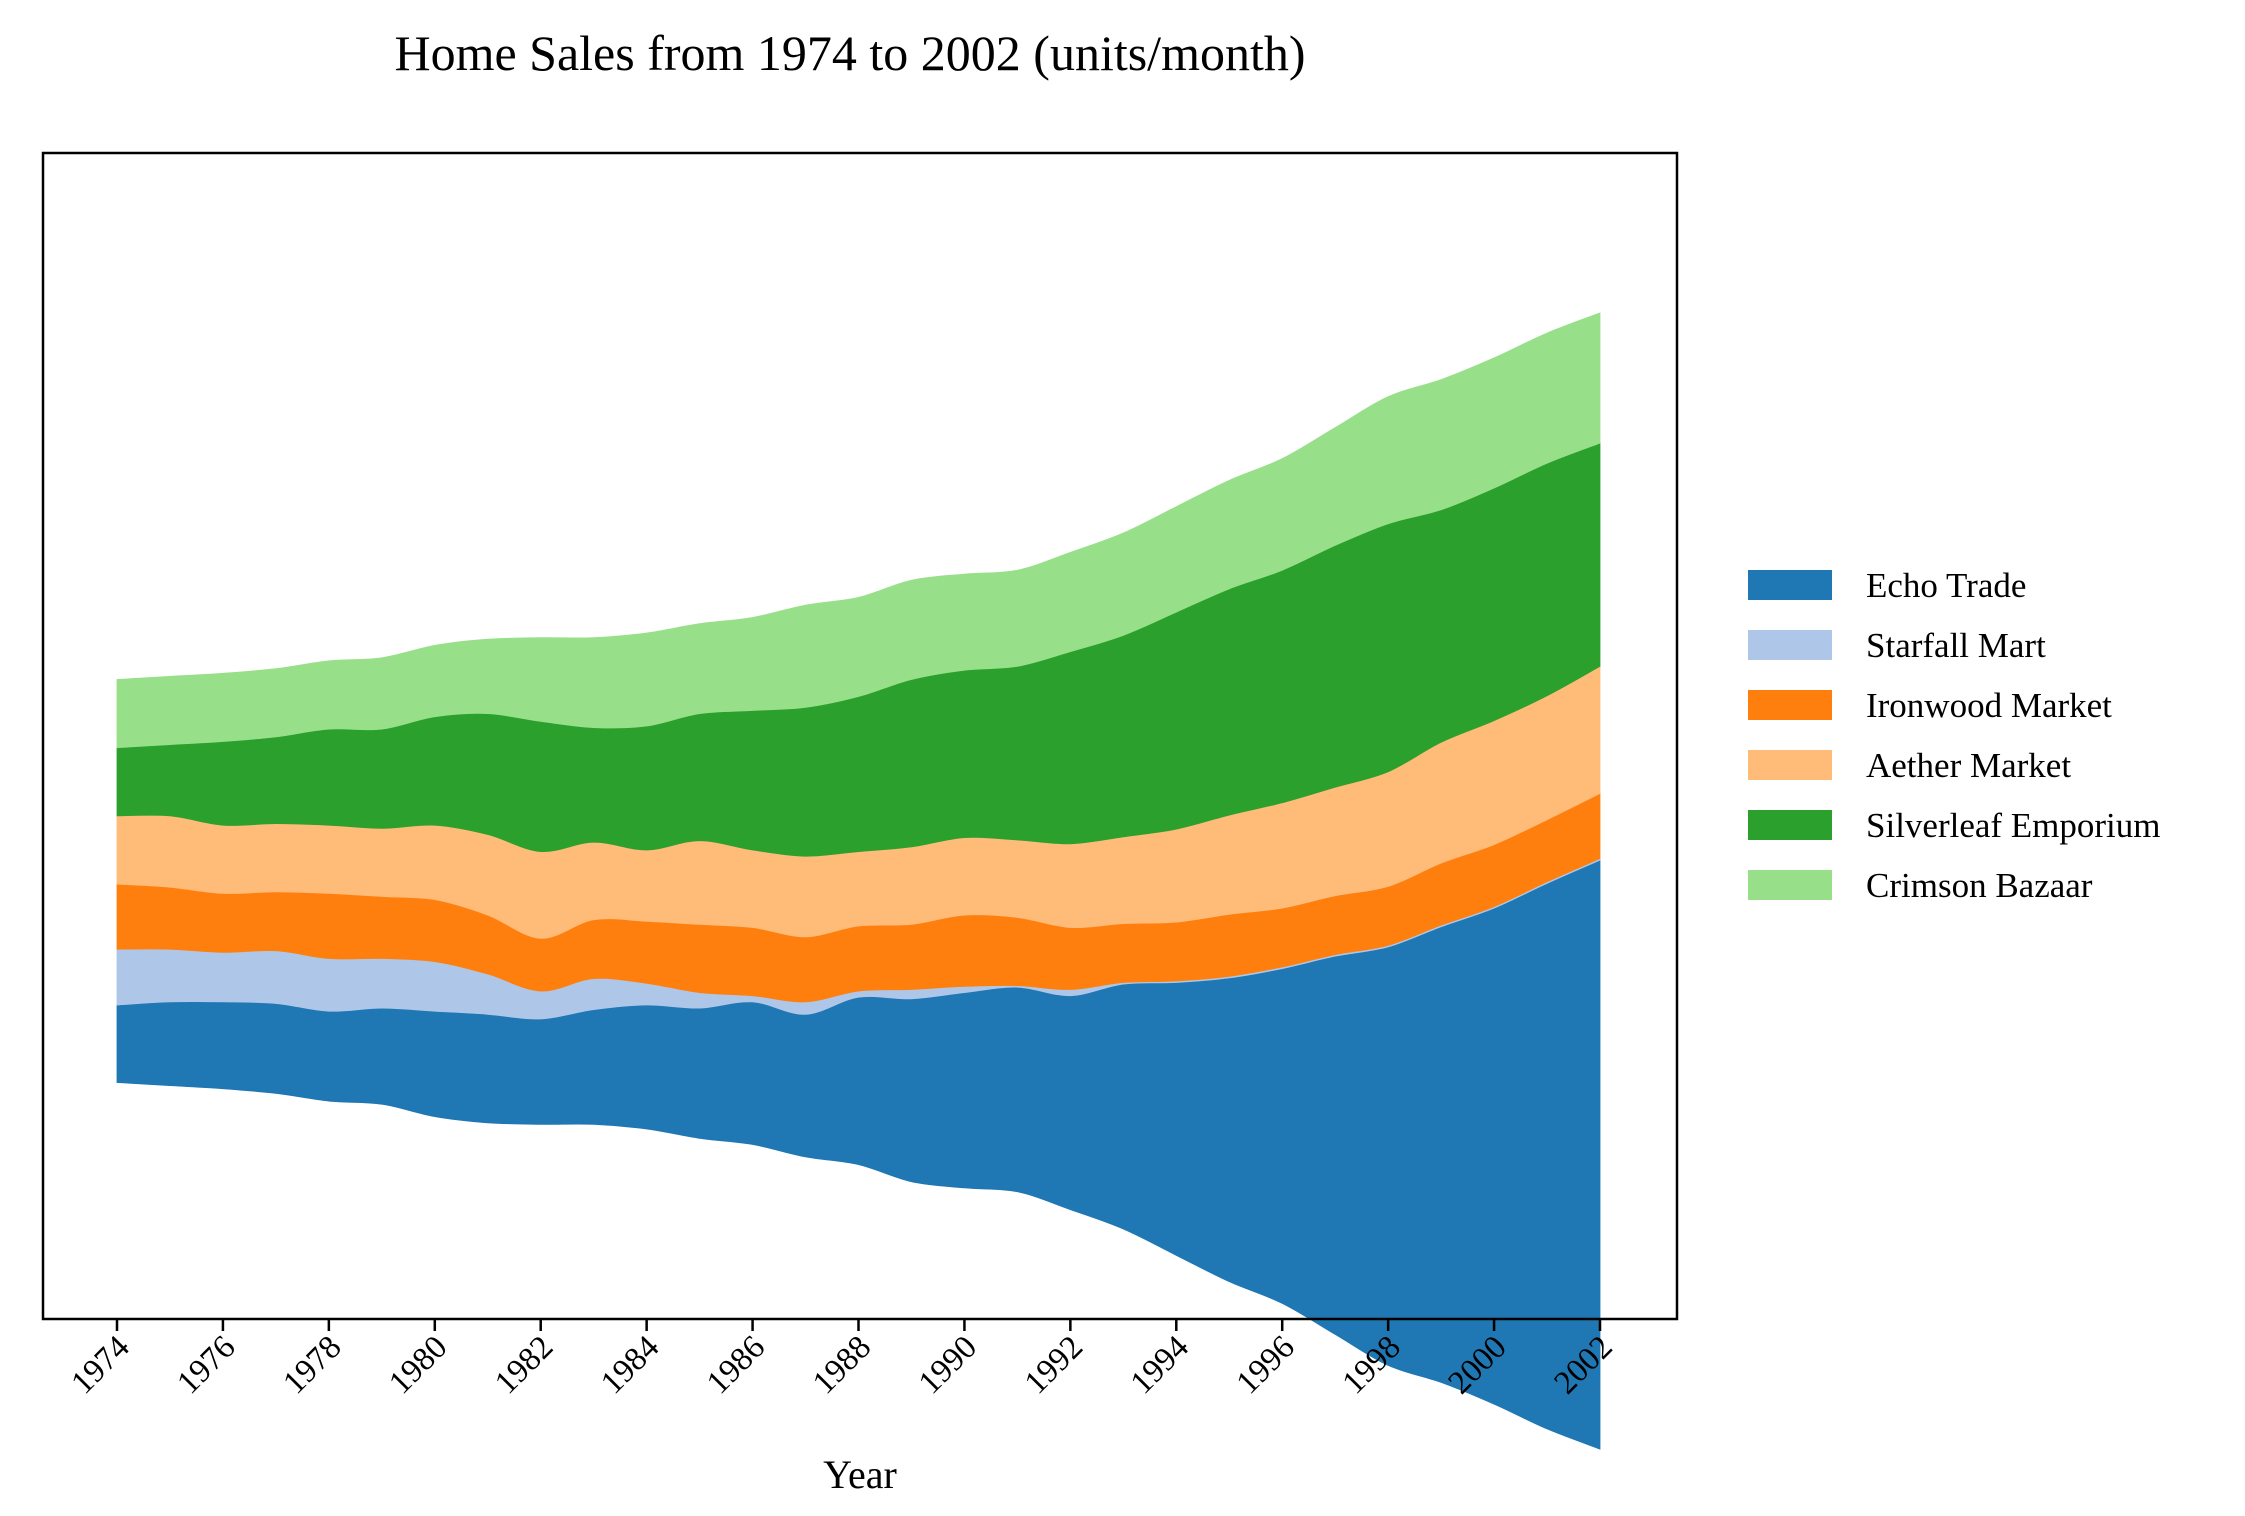  Describe the element at coordinates (2013, 825) in the screenshot. I see `legend-label: Silverleaf Emporium` at that location.